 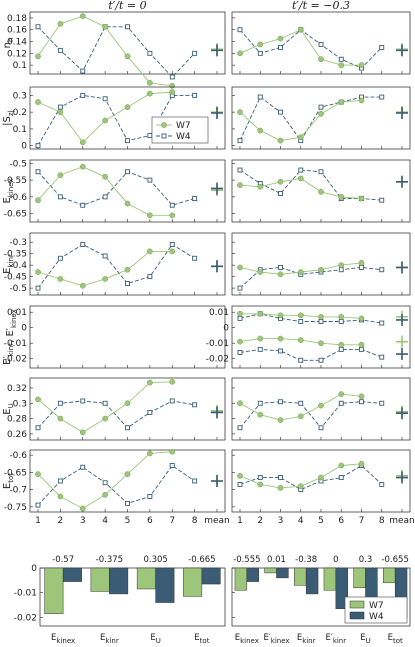 What do you see at coordinates (15, 181) in the screenshot?
I see `panel-2-left-ytick-label-2: -0.55` at bounding box center [15, 181].